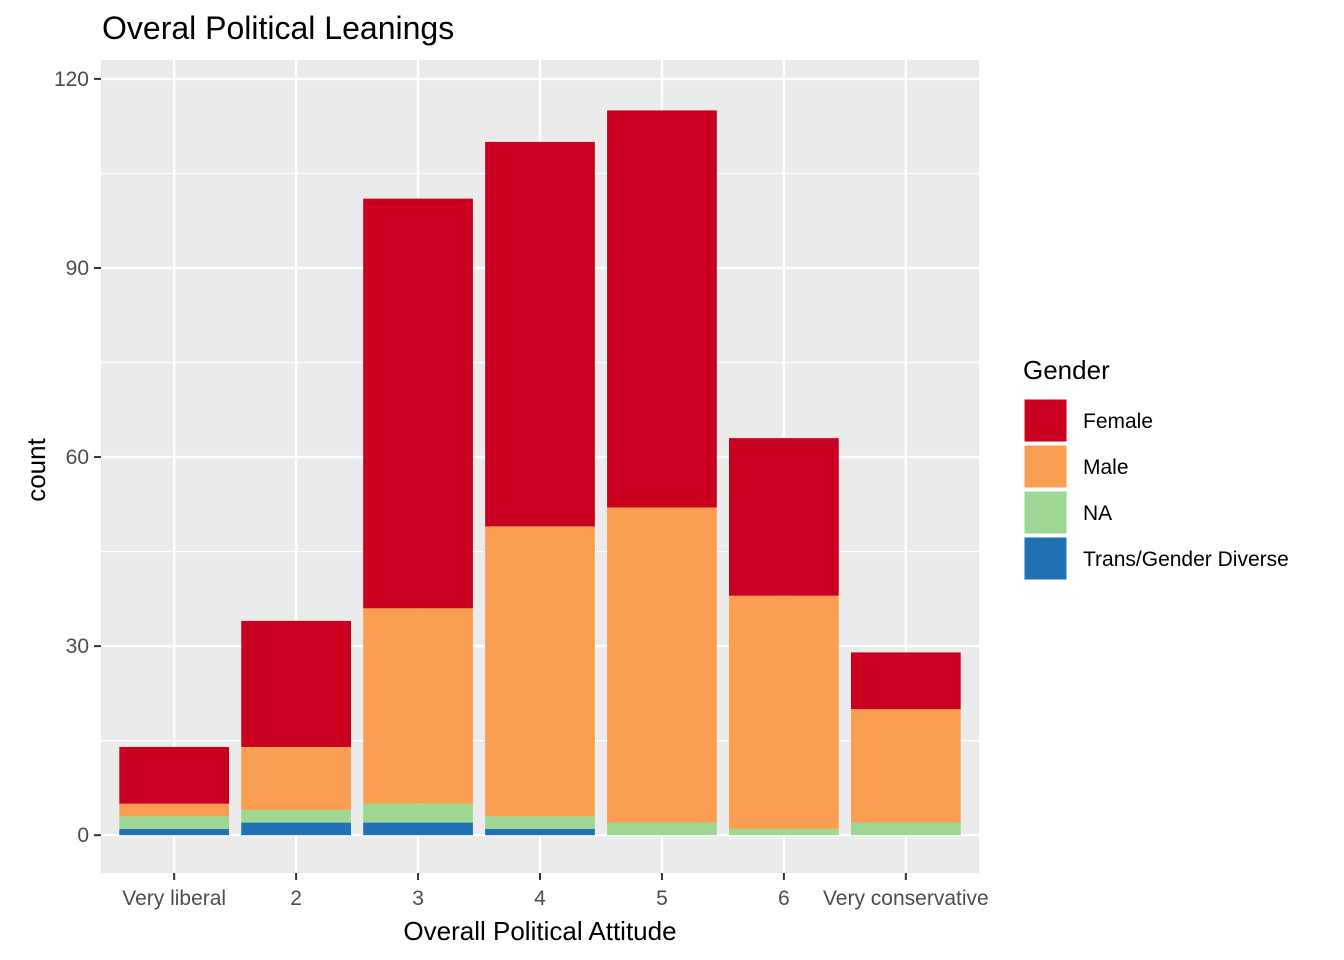  Describe the element at coordinates (784, 898) in the screenshot. I see `x-tick-label: 6` at that location.